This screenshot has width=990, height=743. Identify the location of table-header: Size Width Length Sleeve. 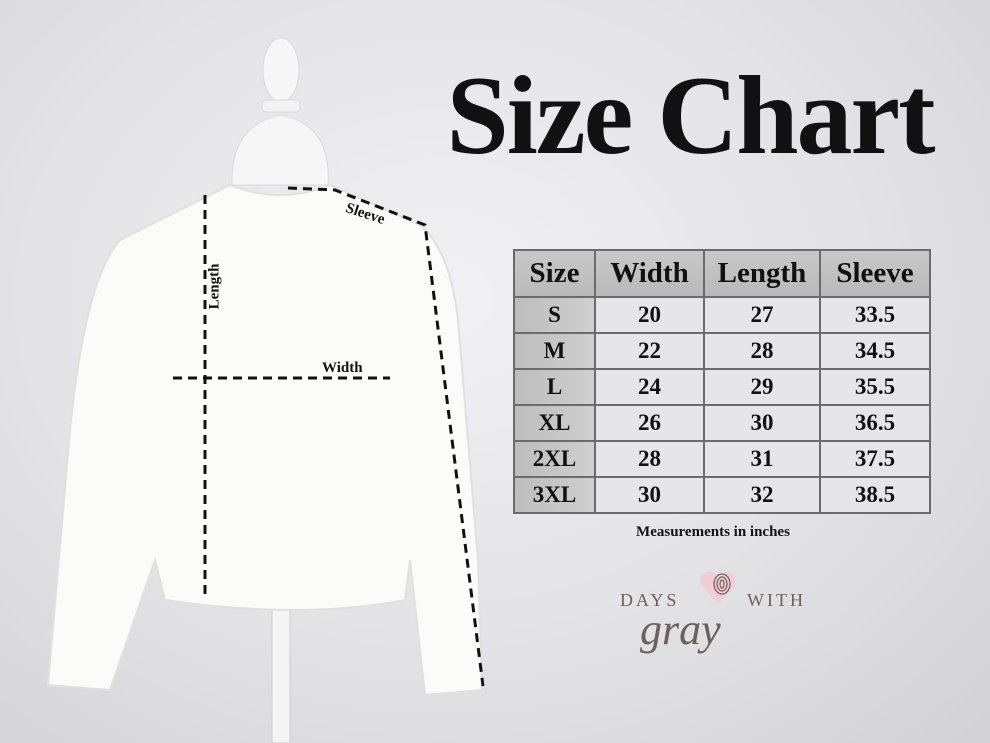
(722, 273).